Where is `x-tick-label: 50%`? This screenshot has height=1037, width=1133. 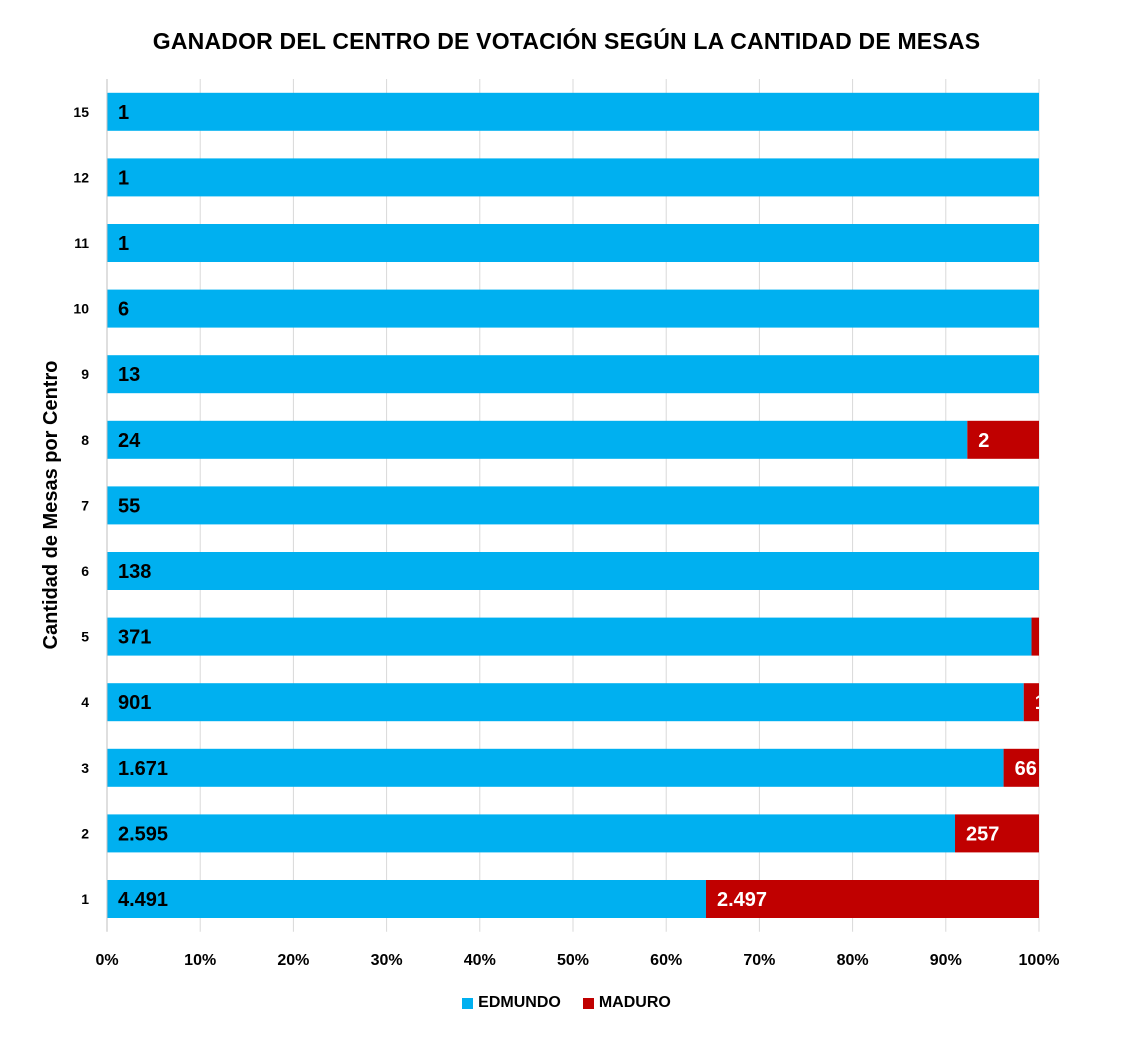 x-tick-label: 50% is located at coordinates (573, 960).